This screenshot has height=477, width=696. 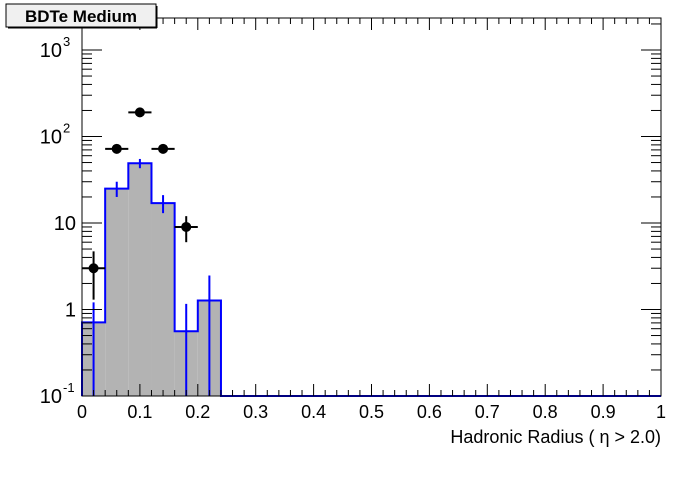 I want to click on y-tick-exponent: 2, so click(x=66, y=128).